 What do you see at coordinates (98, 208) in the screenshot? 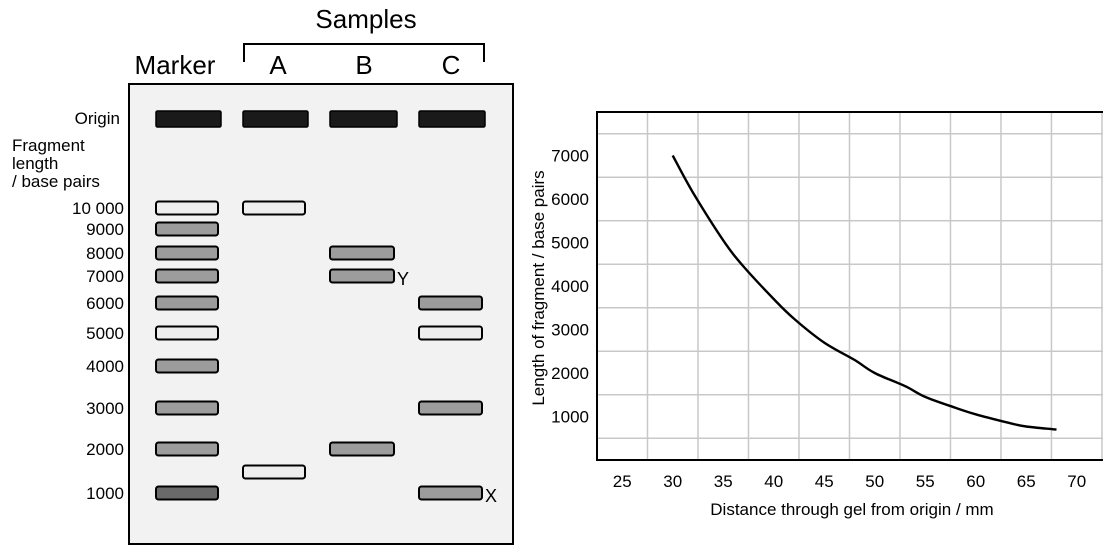
I see `size-label-10000: 10 000` at bounding box center [98, 208].